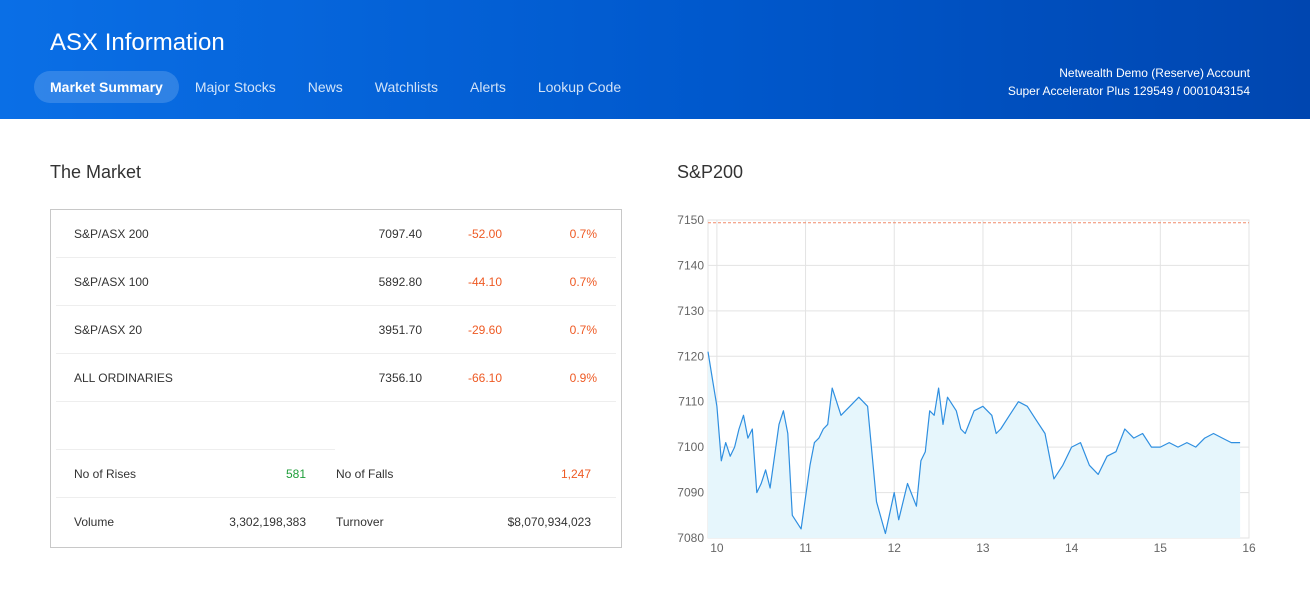 This screenshot has width=1310, height=598. Describe the element at coordinates (267, 522) in the screenshot. I see `volume-value: 3,302,198,383` at that location.